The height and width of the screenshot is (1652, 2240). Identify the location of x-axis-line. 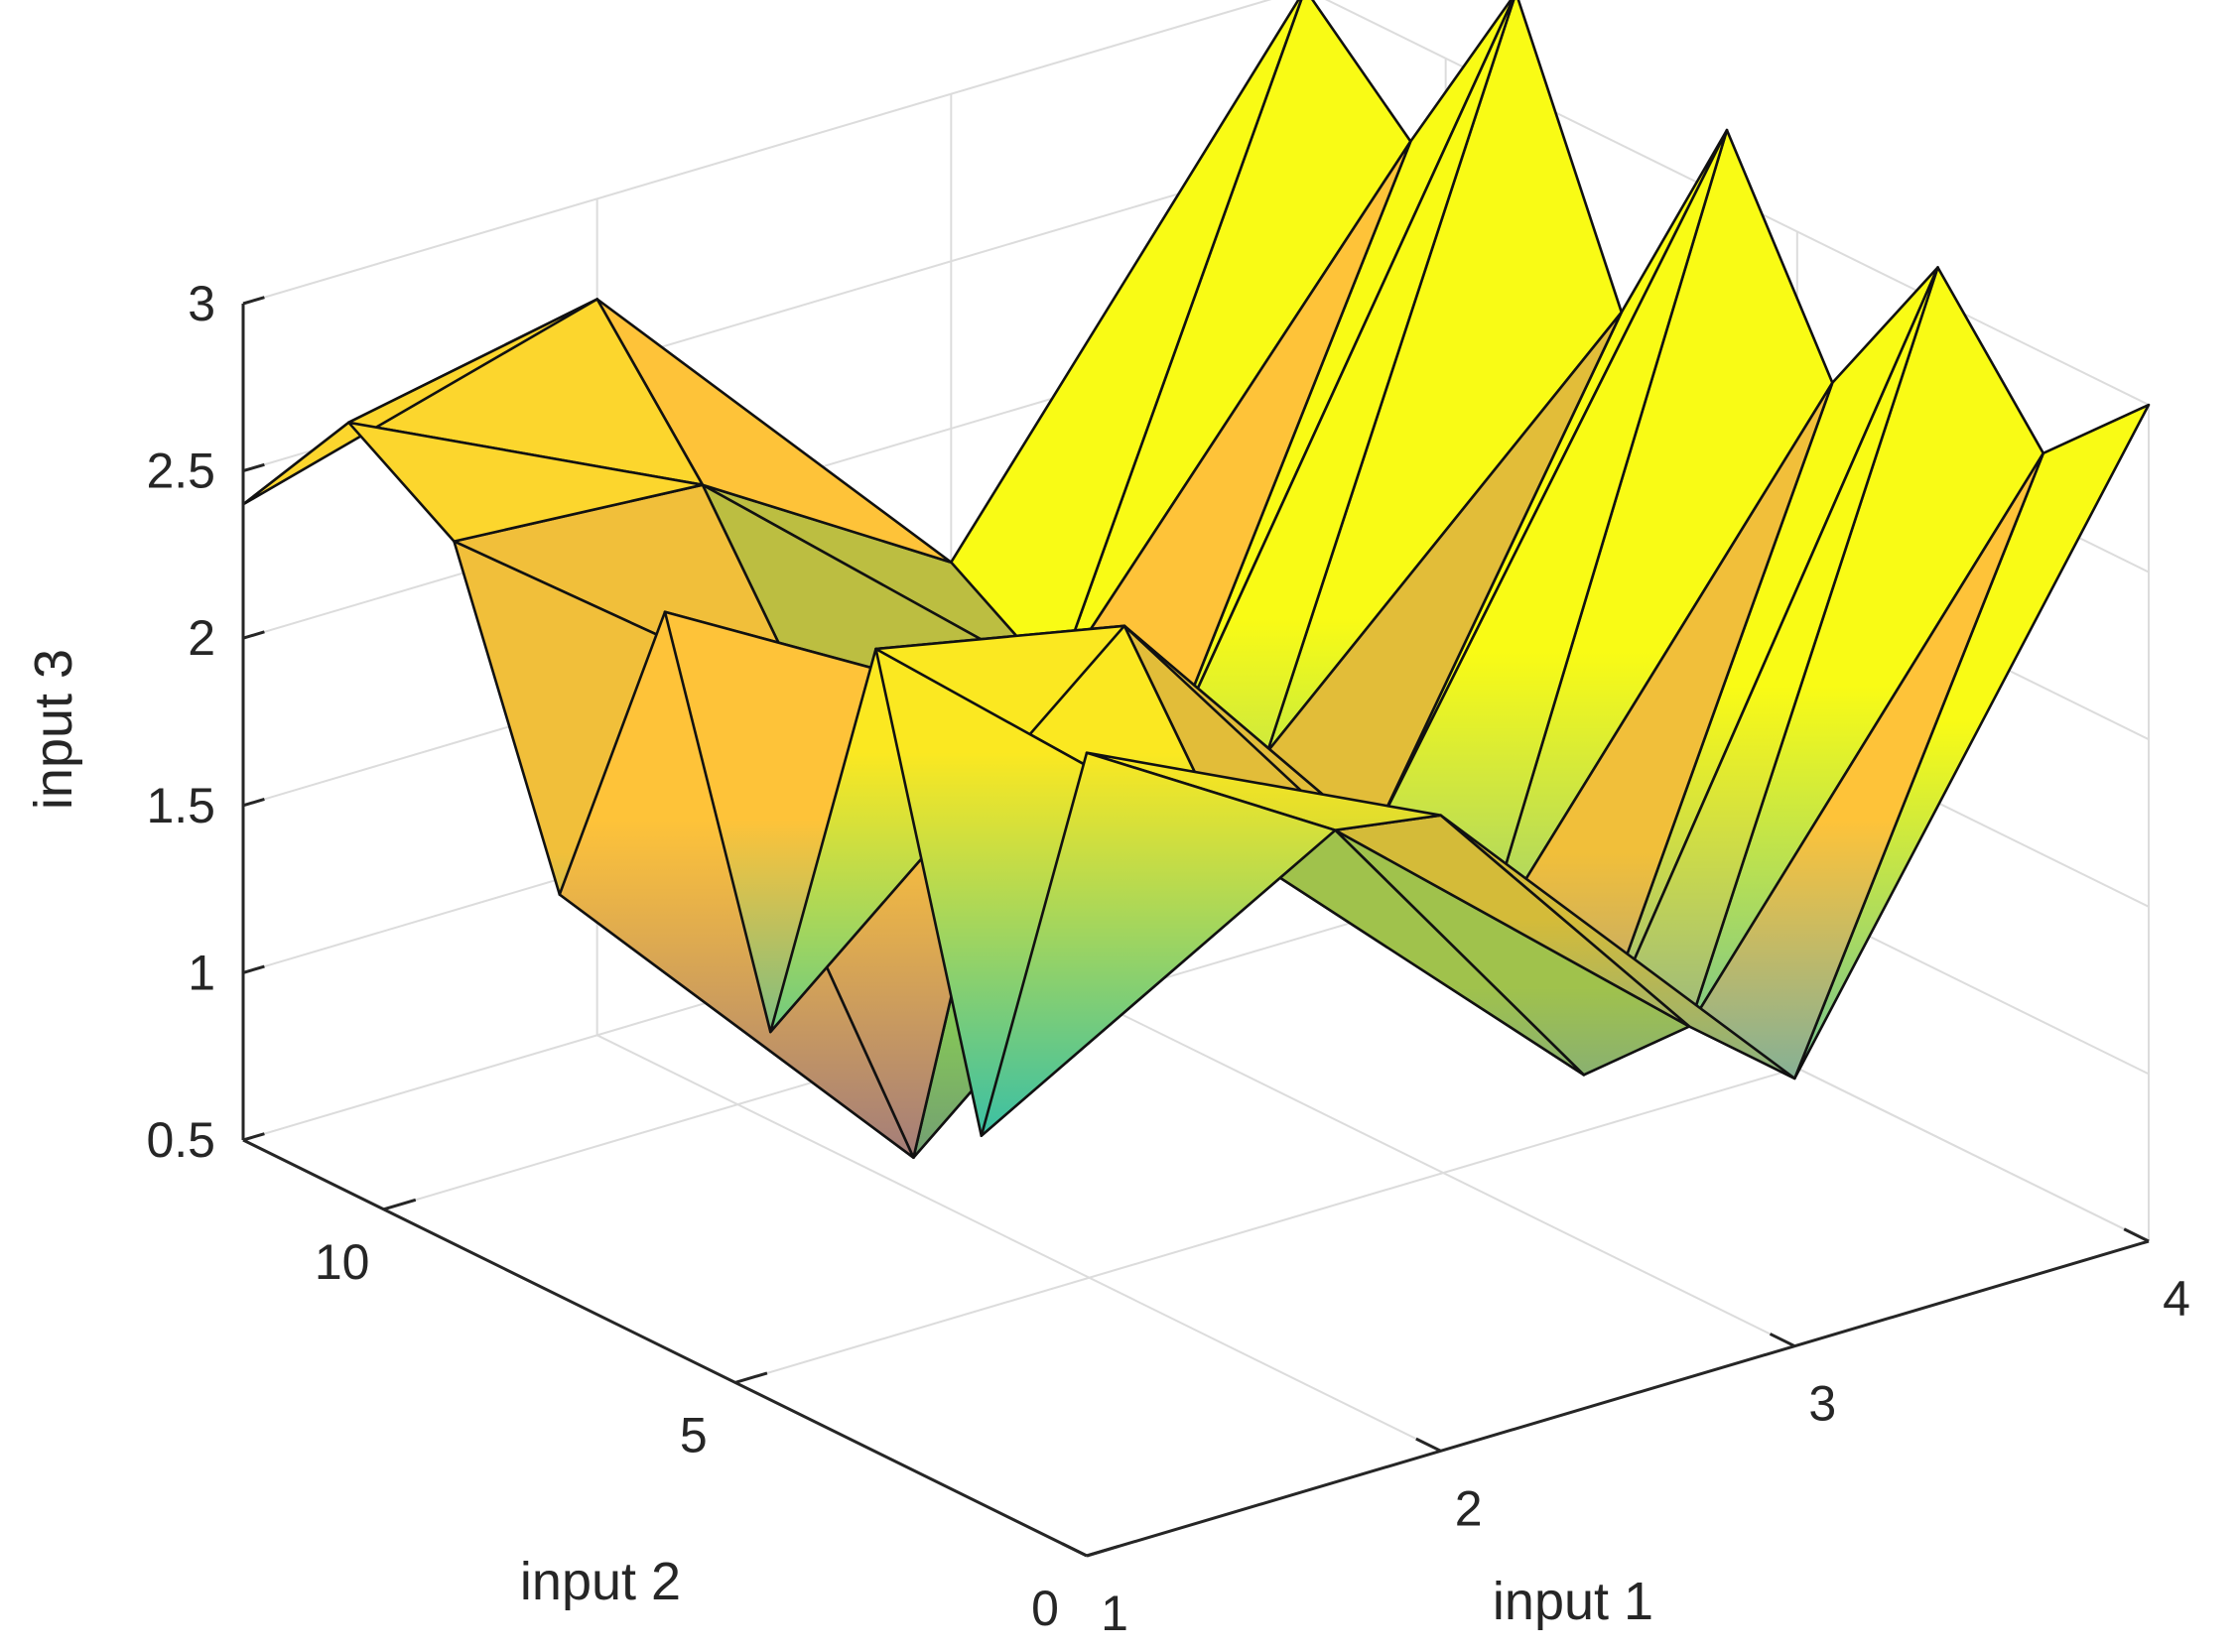
(1618, 1398).